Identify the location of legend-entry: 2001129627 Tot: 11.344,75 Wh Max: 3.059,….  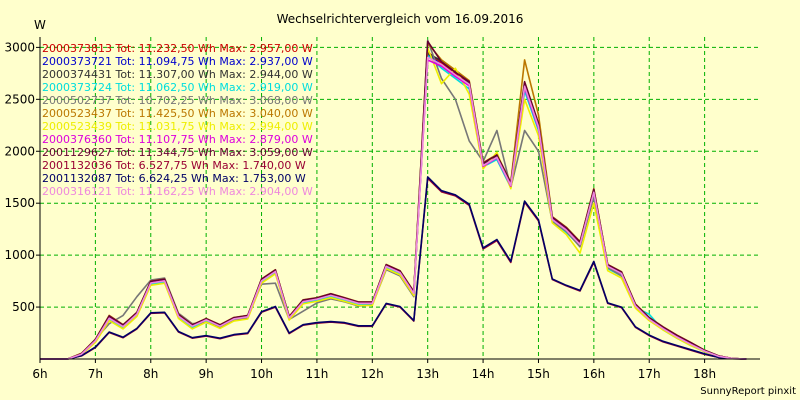
(177, 152).